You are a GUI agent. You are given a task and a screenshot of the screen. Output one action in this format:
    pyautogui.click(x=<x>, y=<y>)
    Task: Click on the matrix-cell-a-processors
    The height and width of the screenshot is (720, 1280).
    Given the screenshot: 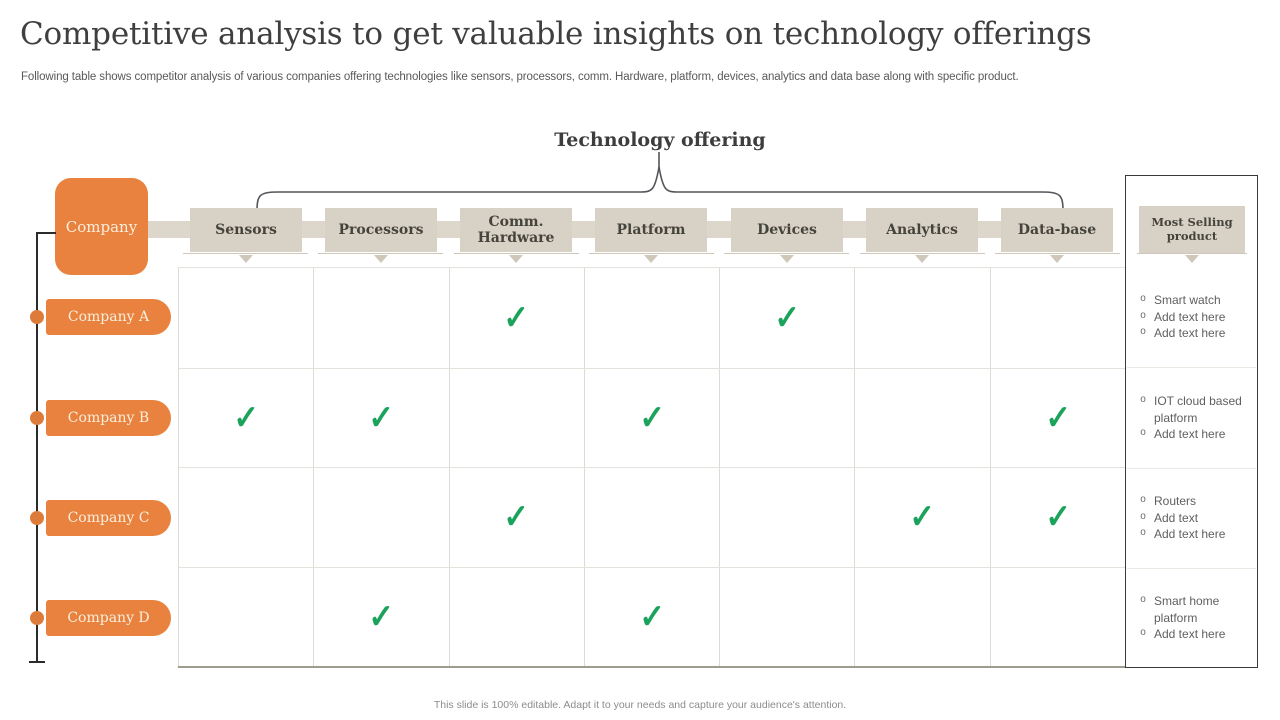 What is the action you would take?
    pyautogui.click(x=380, y=318)
    